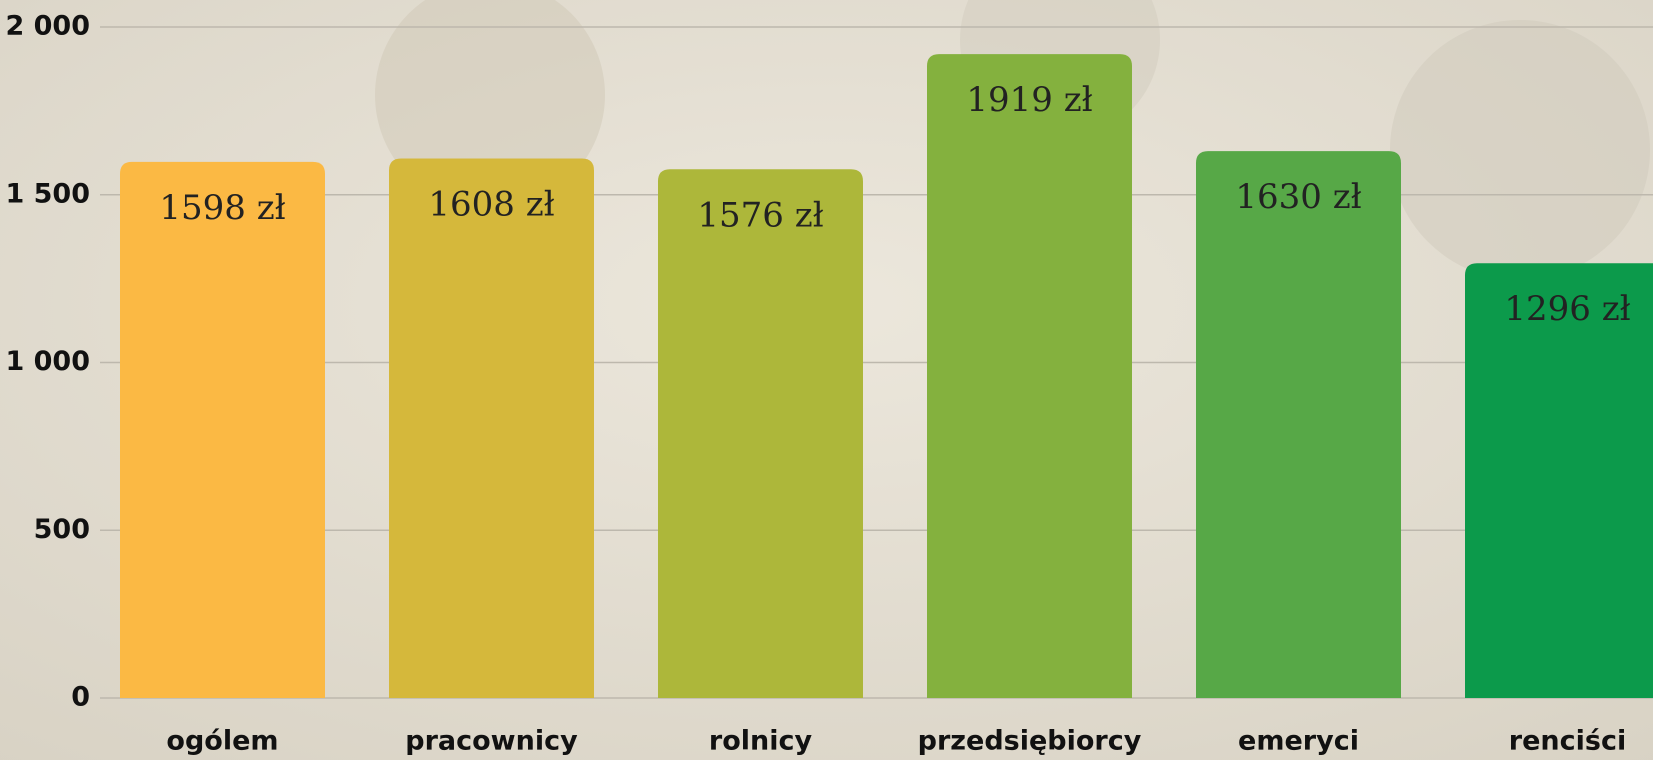 This screenshot has width=1653, height=760. What do you see at coordinates (1030, 741) in the screenshot?
I see `x-tick-label: przedsiębiorcy` at bounding box center [1030, 741].